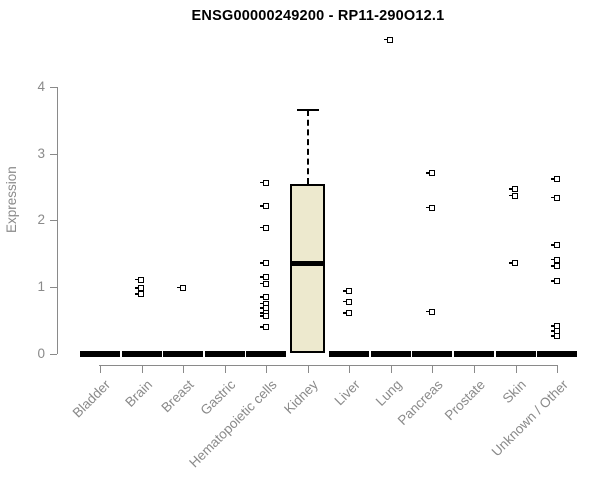  What do you see at coordinates (41, 87) in the screenshot?
I see `y-tick-label: 4` at bounding box center [41, 87].